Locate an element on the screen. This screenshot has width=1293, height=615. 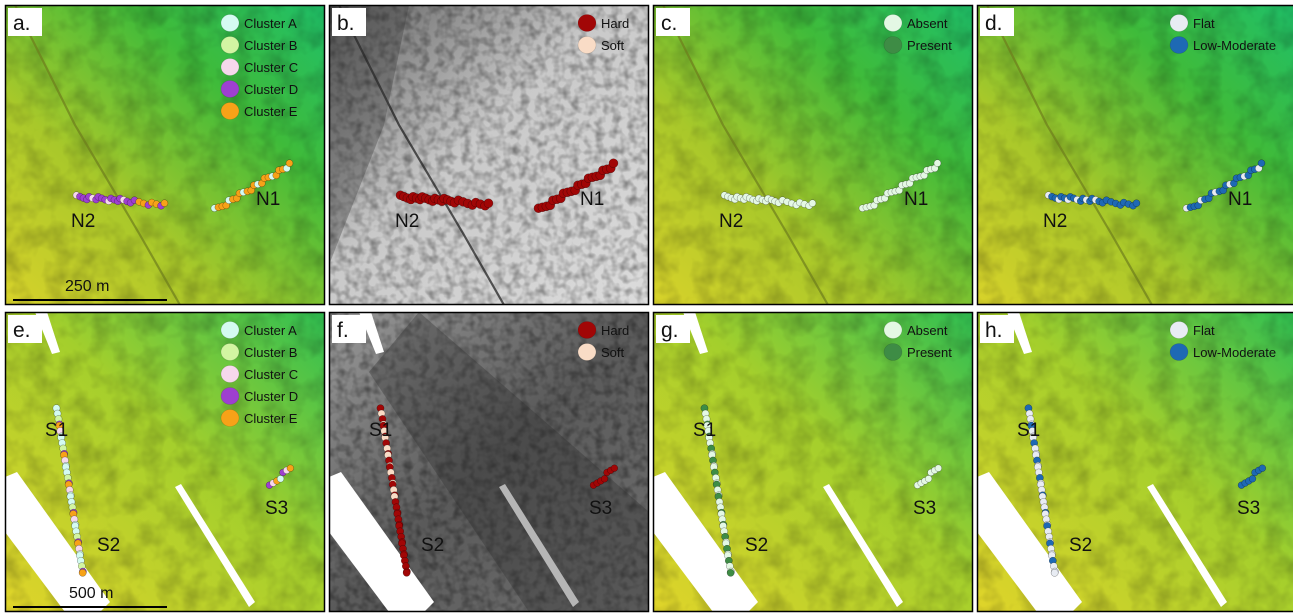
panel-letter: e. is located at coordinates (22, 330).